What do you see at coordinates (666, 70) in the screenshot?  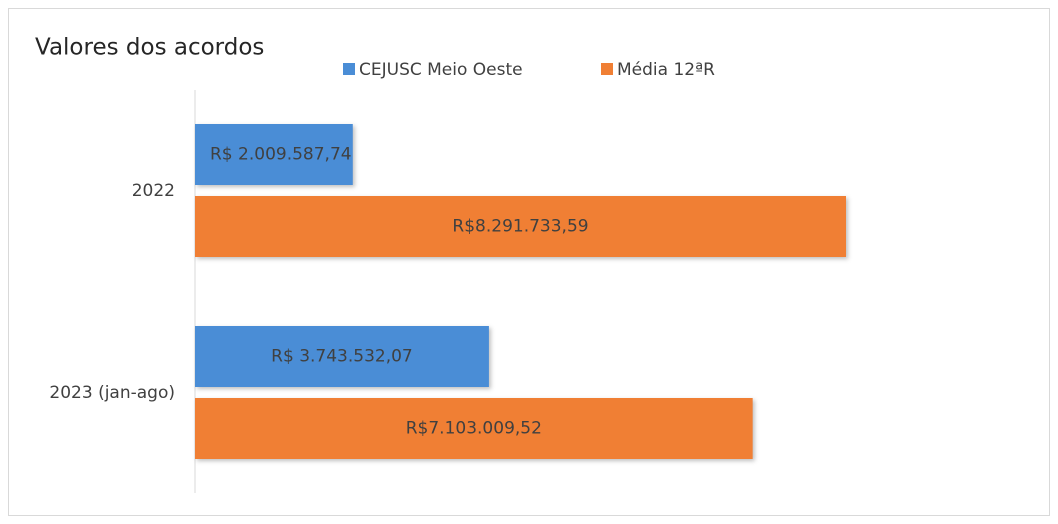 I see `legend-label: Média 12ªR` at bounding box center [666, 70].